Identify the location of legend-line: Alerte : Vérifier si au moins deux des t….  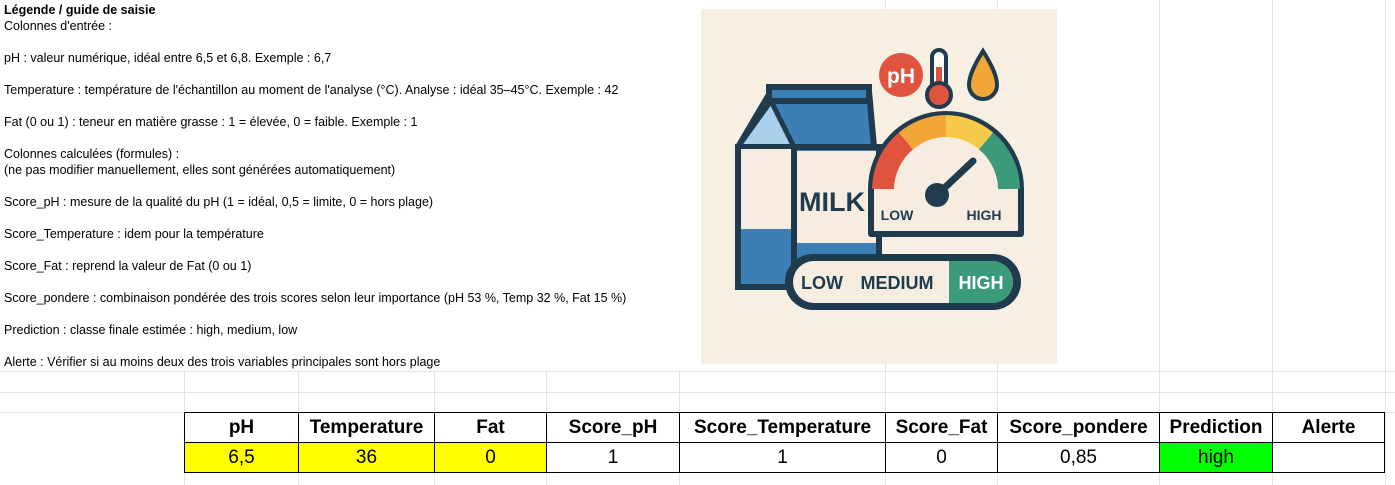
(222, 362).